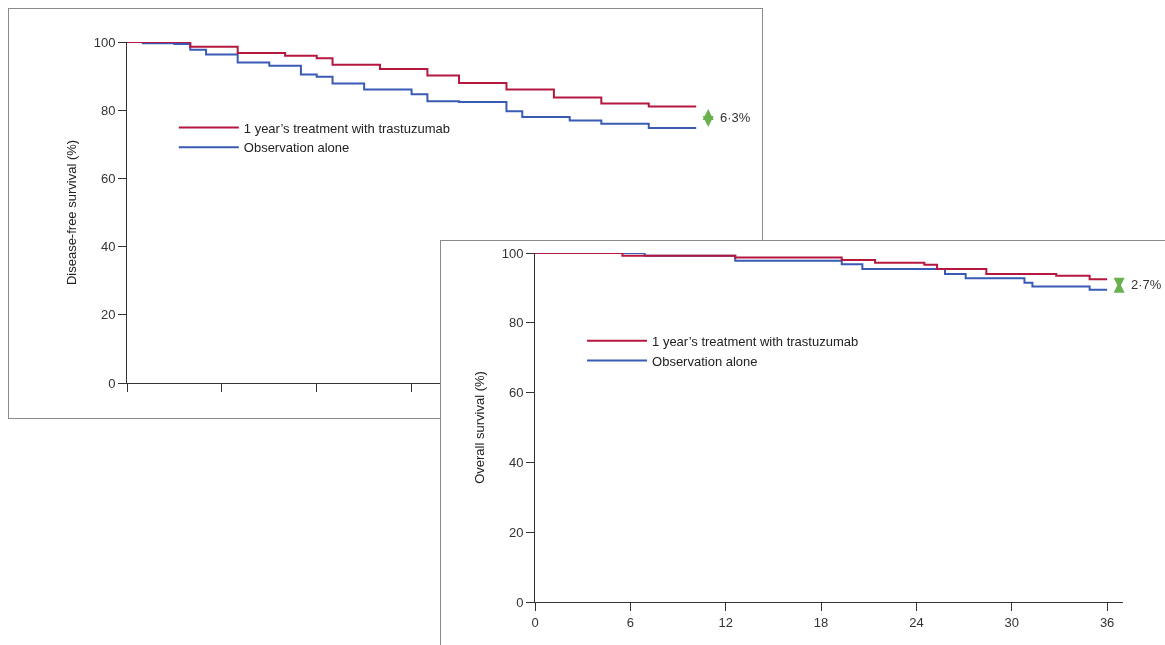 The height and width of the screenshot is (645, 1165). What do you see at coordinates (1107, 622) in the screenshot?
I see `x-tick-label: 36` at bounding box center [1107, 622].